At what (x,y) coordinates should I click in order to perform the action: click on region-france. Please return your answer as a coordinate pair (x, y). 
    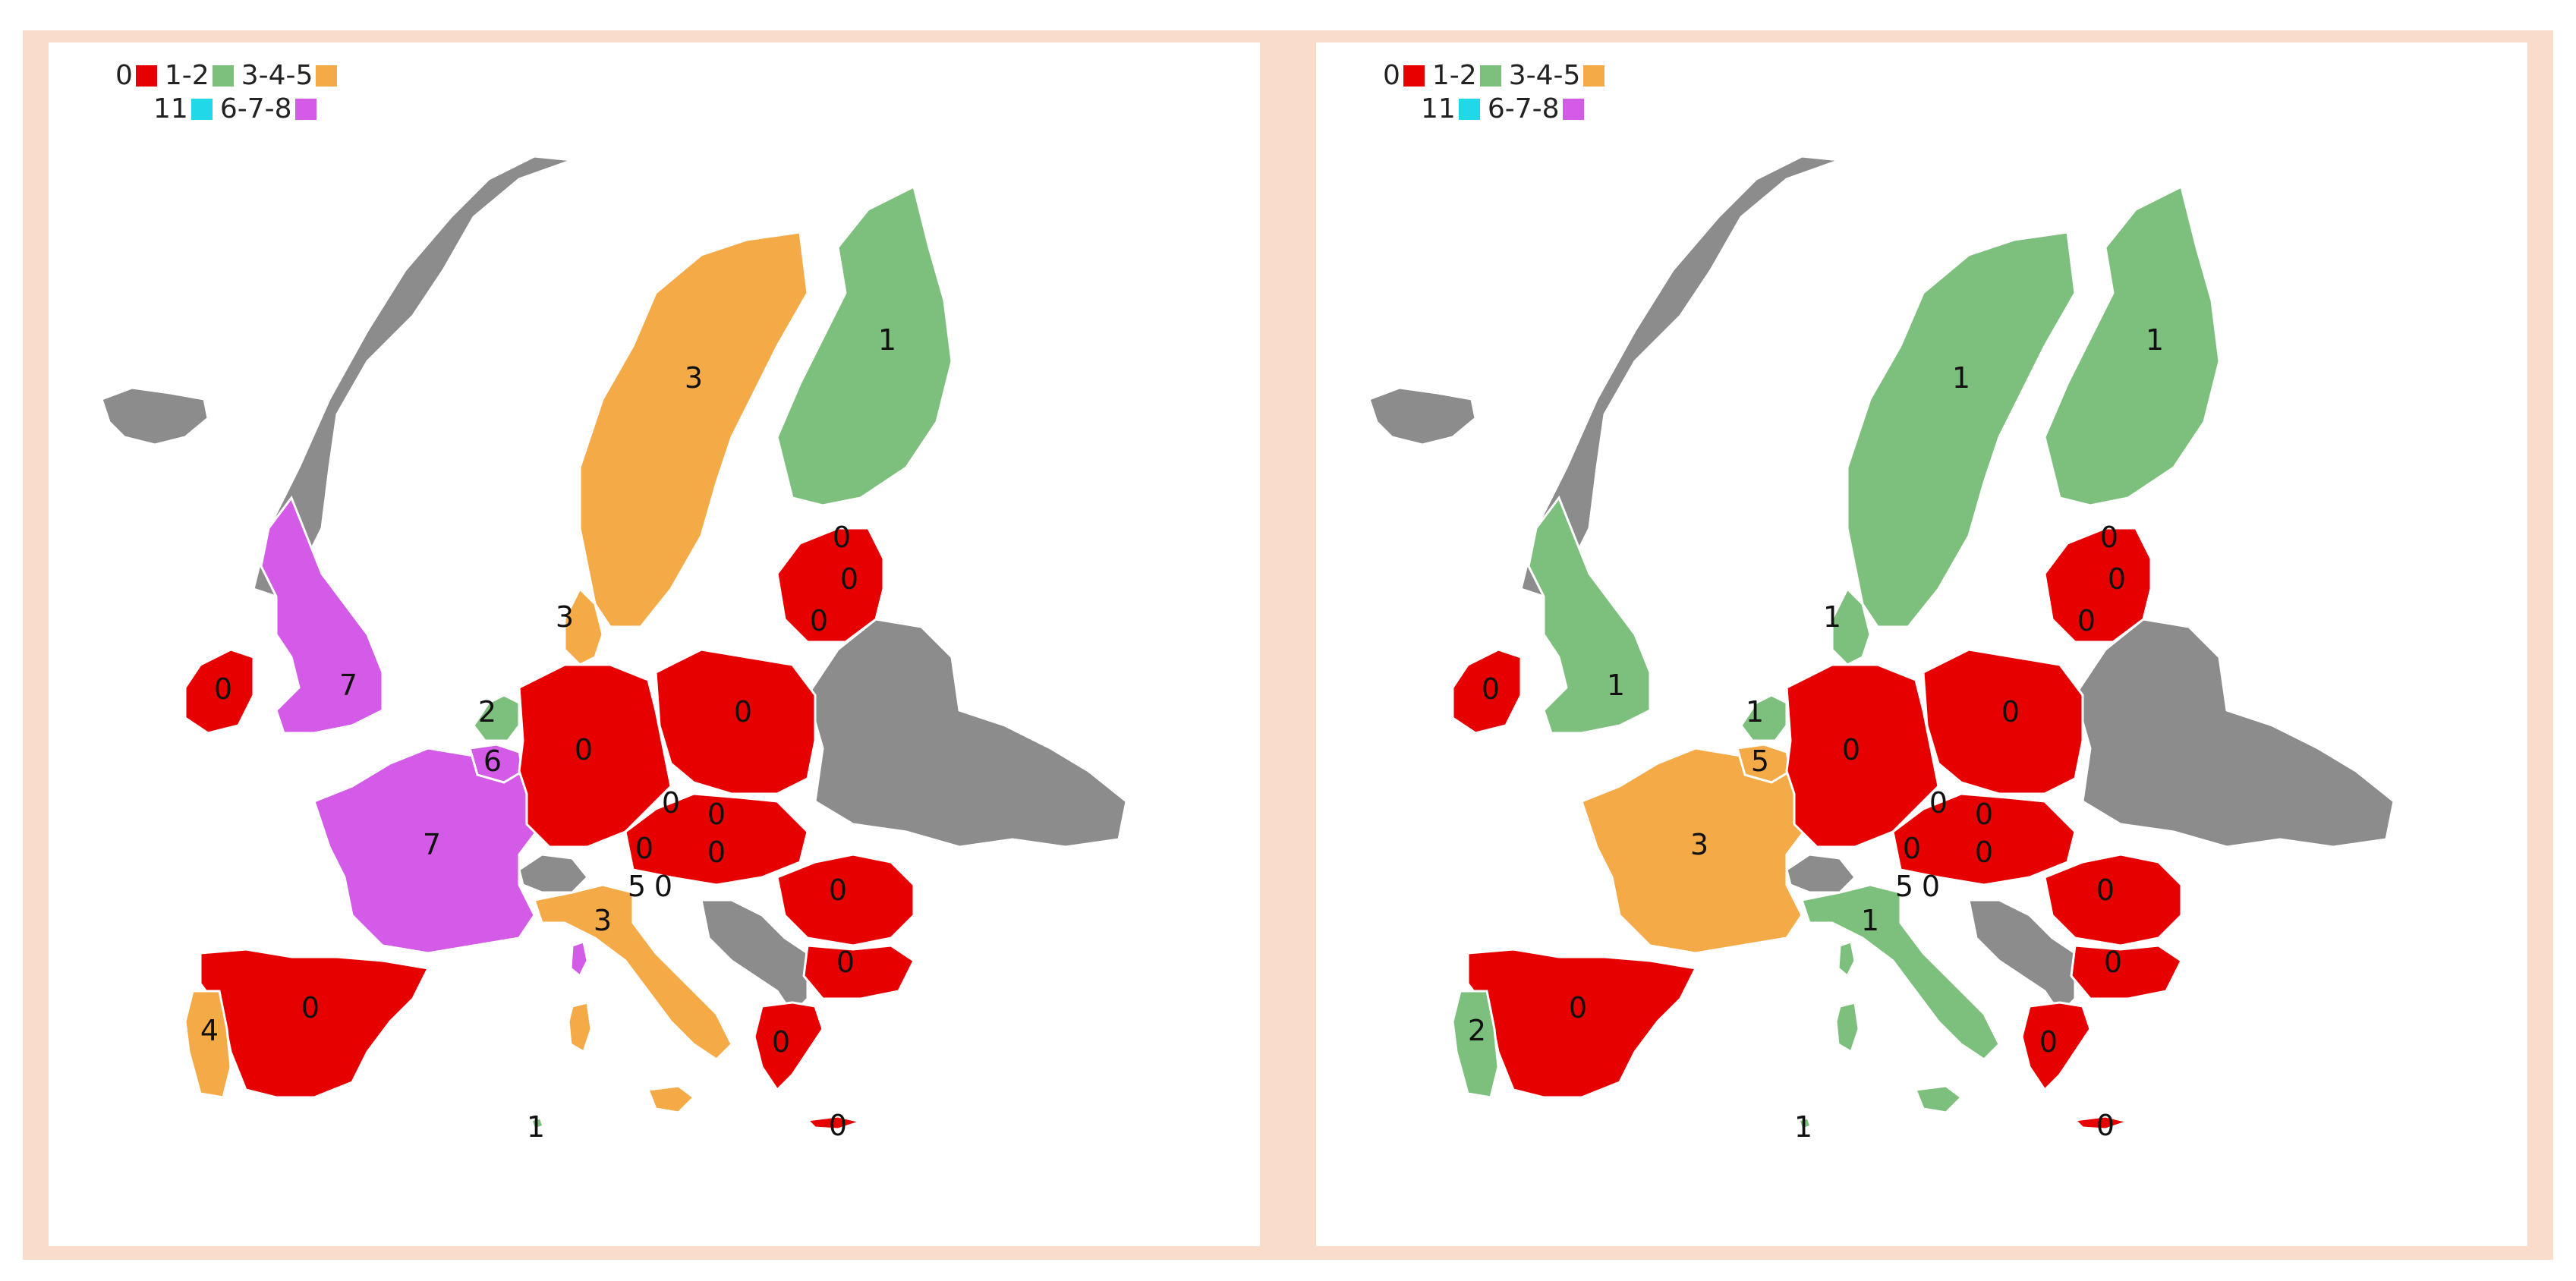
    Looking at the image, I should click on (1695, 851).